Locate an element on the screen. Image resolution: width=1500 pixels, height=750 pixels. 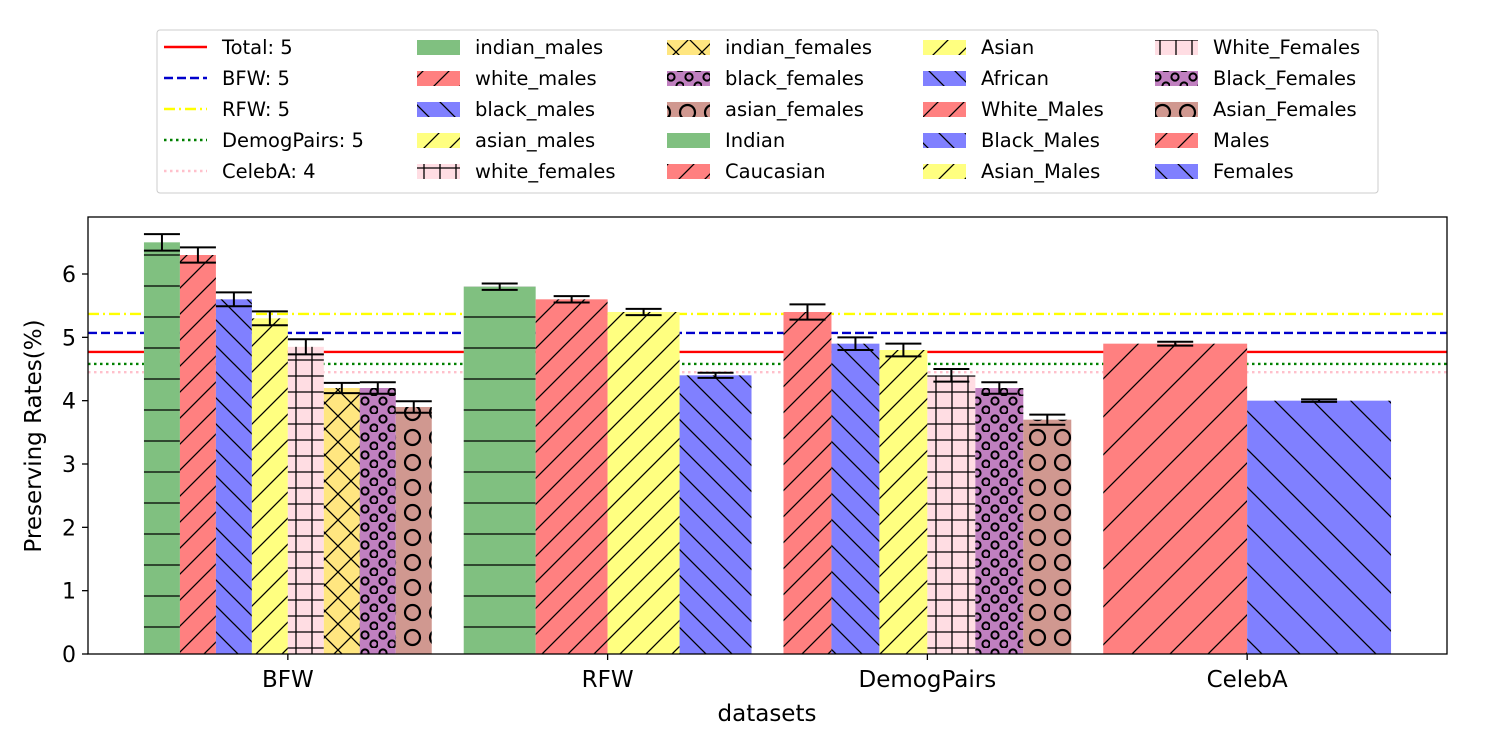
bar-bfw-white-males is located at coordinates (197, 454).